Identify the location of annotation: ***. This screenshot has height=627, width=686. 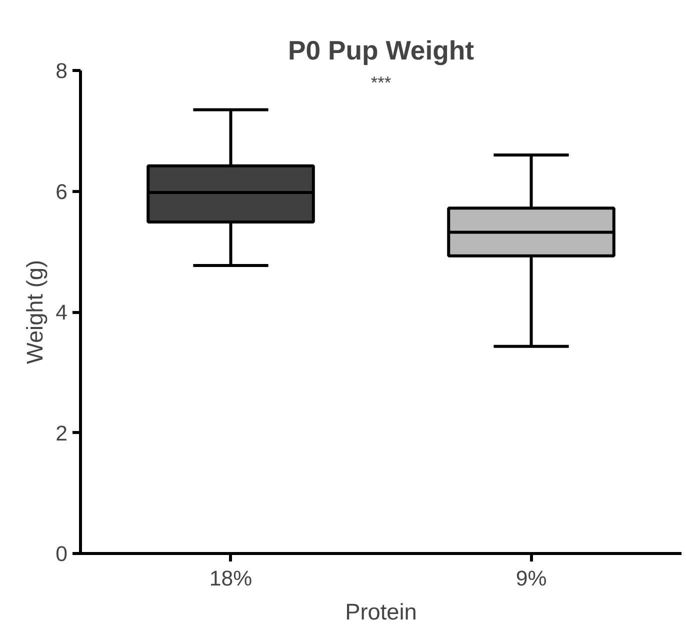
(381, 82).